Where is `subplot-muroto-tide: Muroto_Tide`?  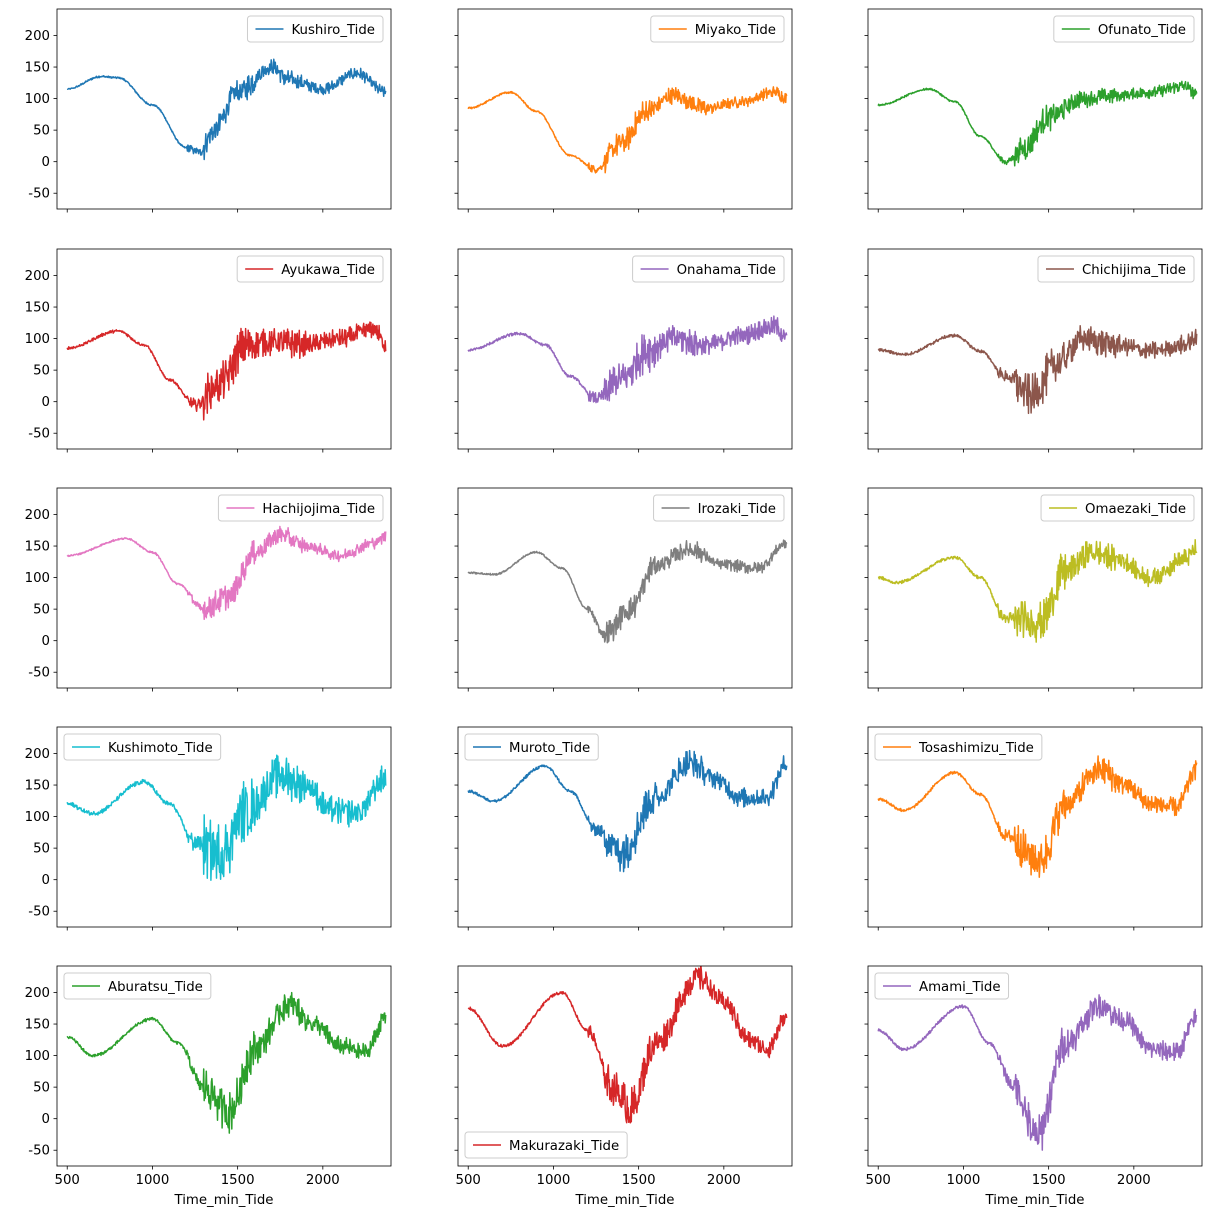 subplot-muroto-tide: Muroto_Tide is located at coordinates (623, 828).